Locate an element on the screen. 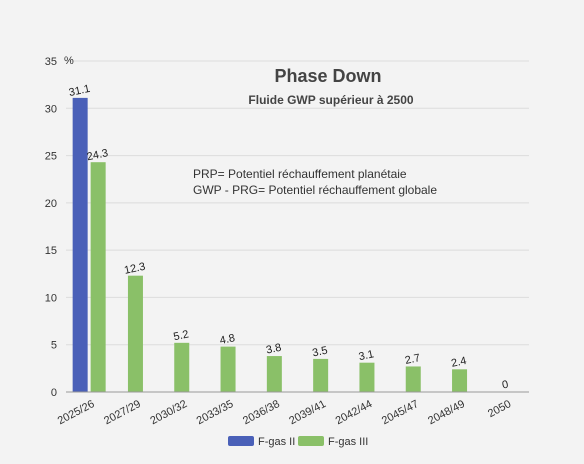 The width and height of the screenshot is (584, 464). x-tick-label: 2030/32 is located at coordinates (168, 412).